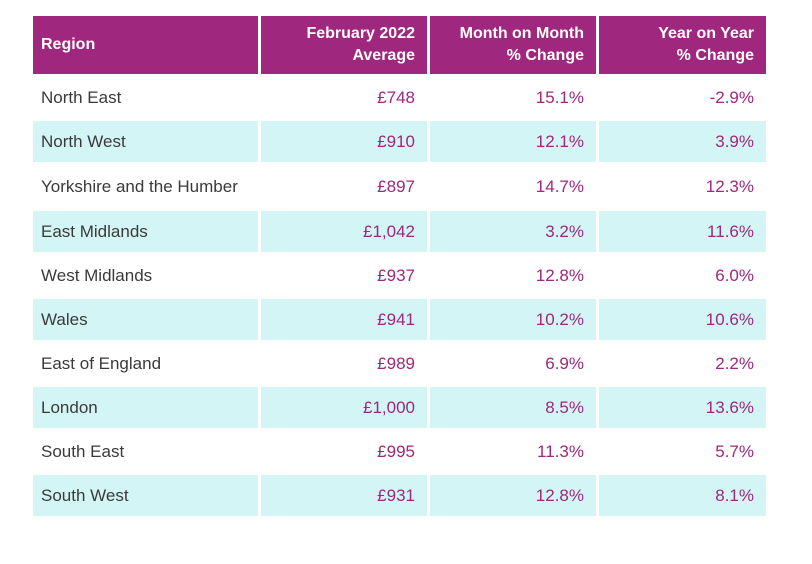 The image size is (812, 564). What do you see at coordinates (145, 363) in the screenshot?
I see `region-cell: East of England` at bounding box center [145, 363].